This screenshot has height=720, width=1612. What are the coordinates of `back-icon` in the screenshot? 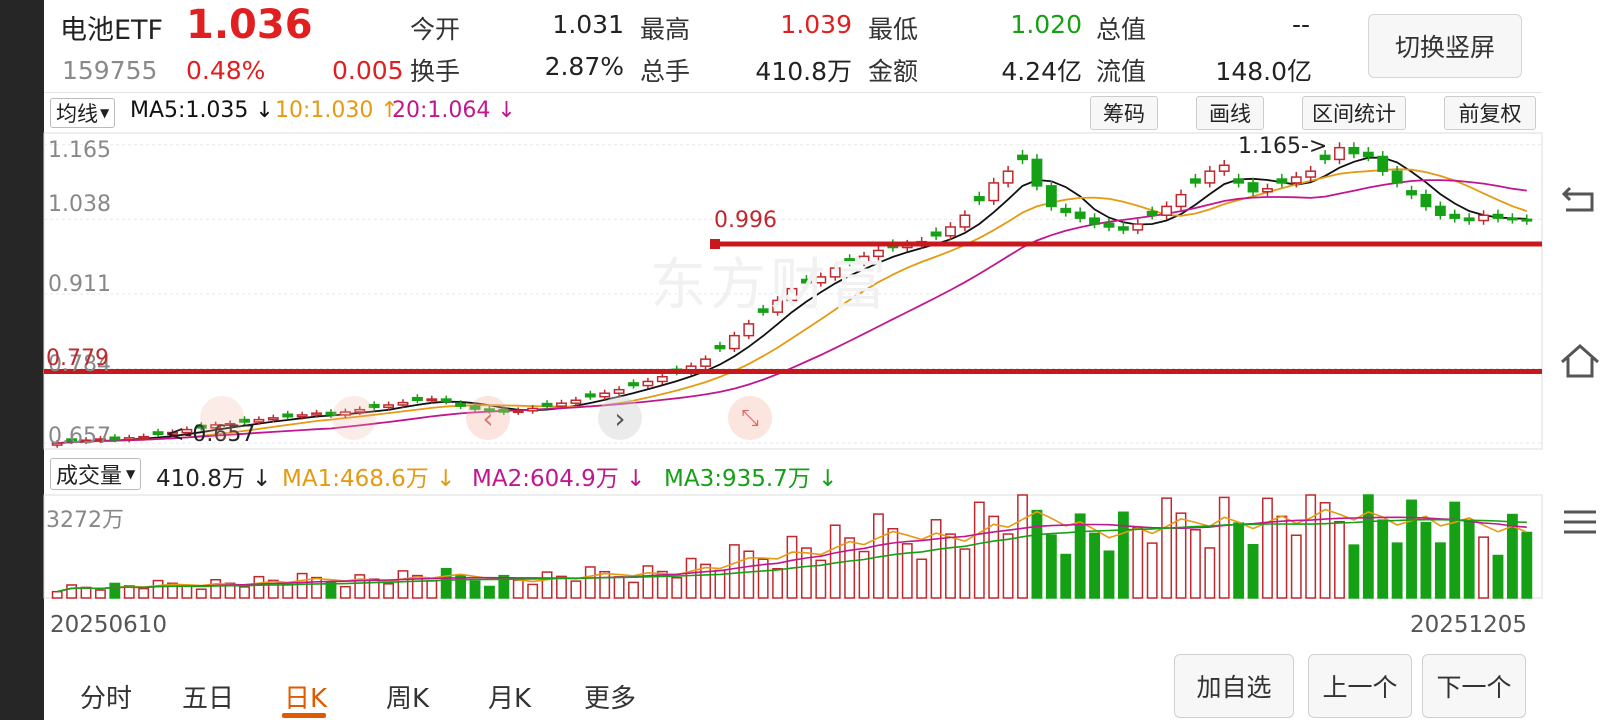 It's located at (1580, 200).